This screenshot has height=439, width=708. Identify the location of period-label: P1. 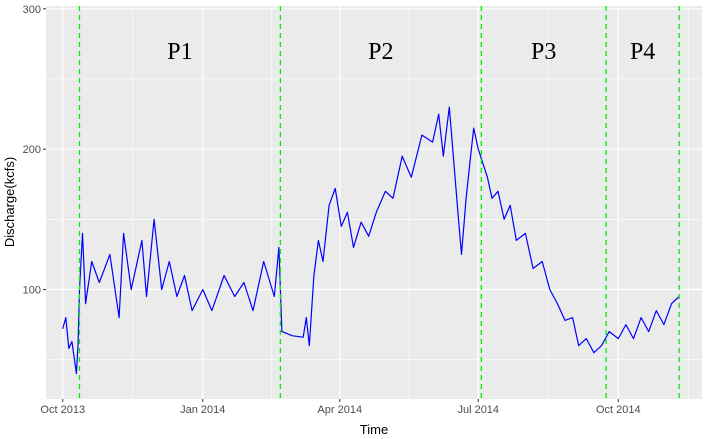
(179, 52).